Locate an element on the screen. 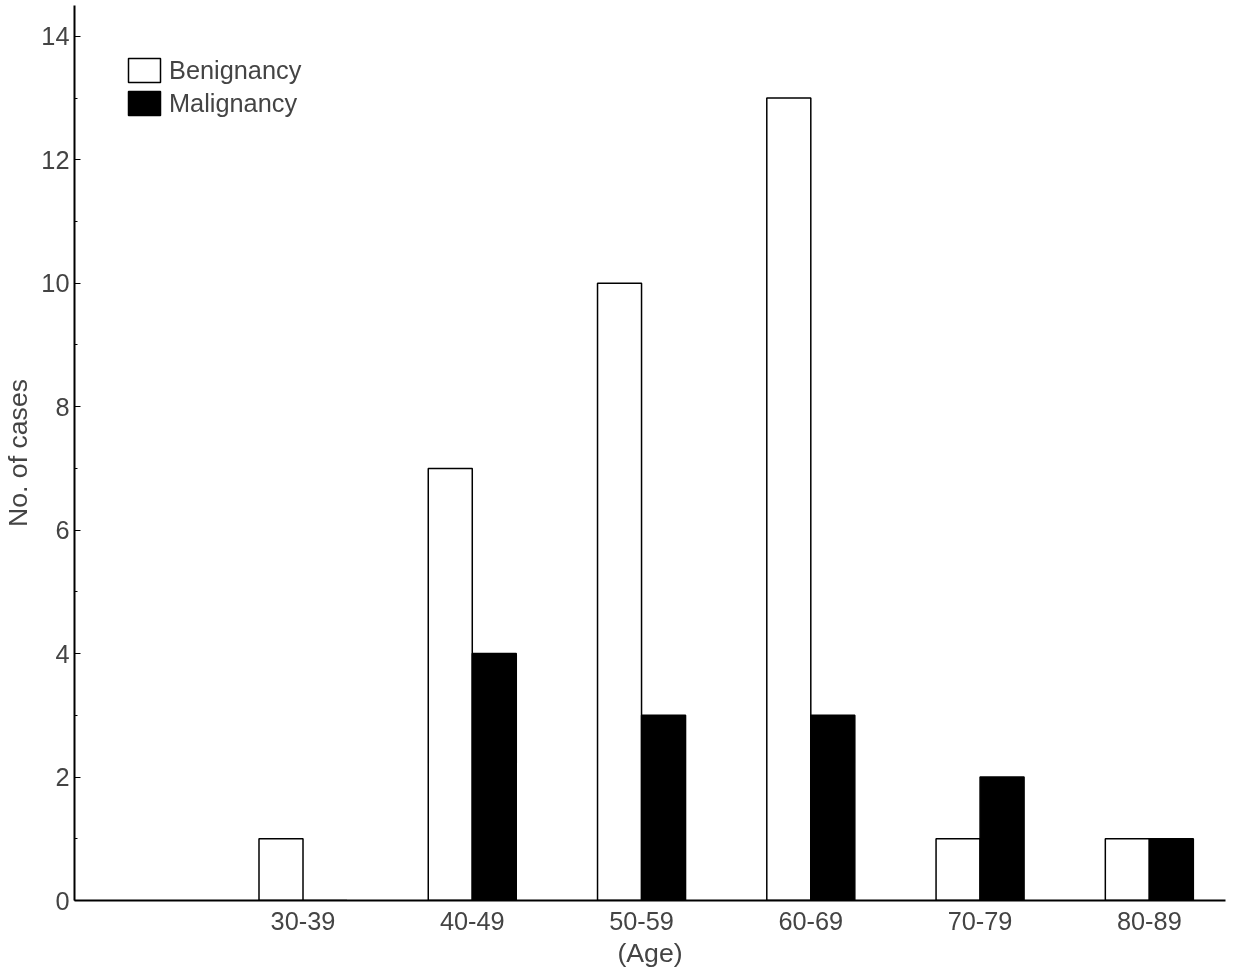  legend-label: Benignancy is located at coordinates (235, 70).